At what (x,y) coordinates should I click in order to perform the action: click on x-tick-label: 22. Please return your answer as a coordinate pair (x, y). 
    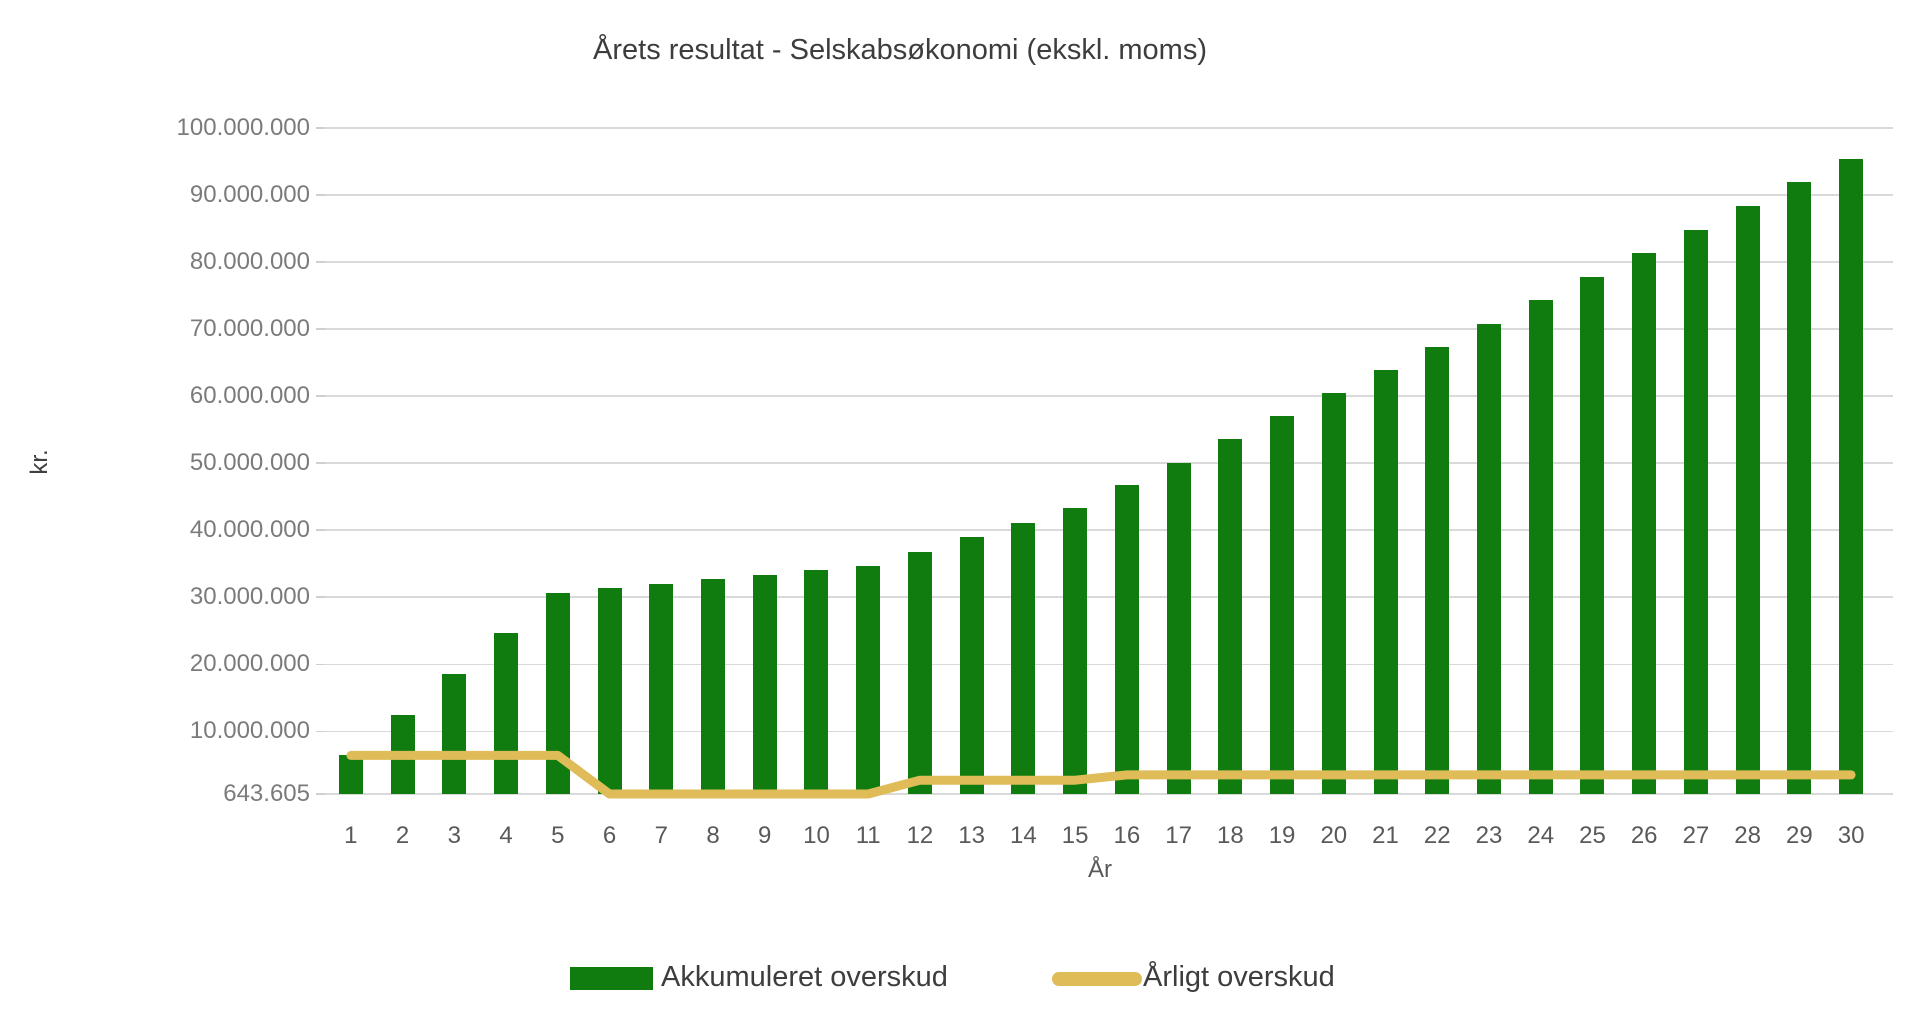
    Looking at the image, I should click on (1437, 835).